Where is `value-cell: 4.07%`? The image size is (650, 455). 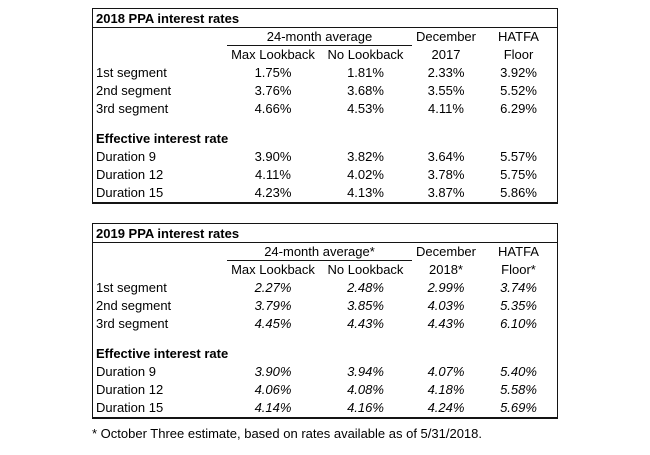
value-cell: 4.07% is located at coordinates (446, 371).